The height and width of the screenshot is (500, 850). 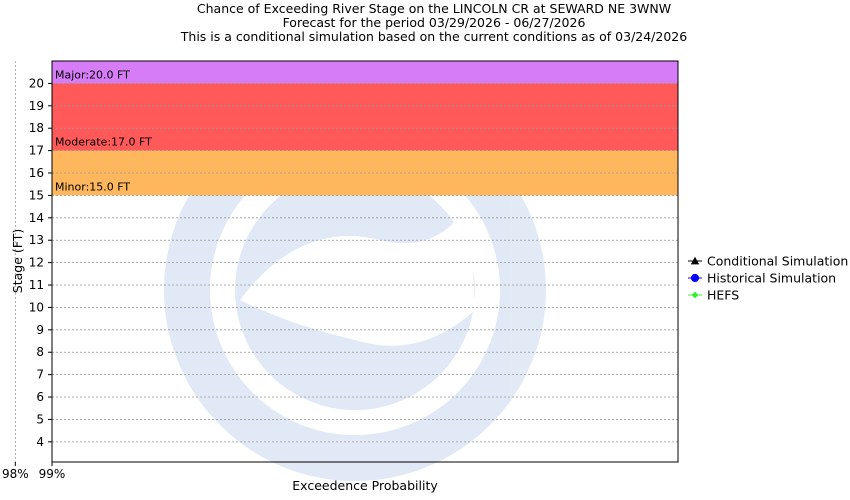 I want to click on y-tick-label: 10, so click(x=36, y=307).